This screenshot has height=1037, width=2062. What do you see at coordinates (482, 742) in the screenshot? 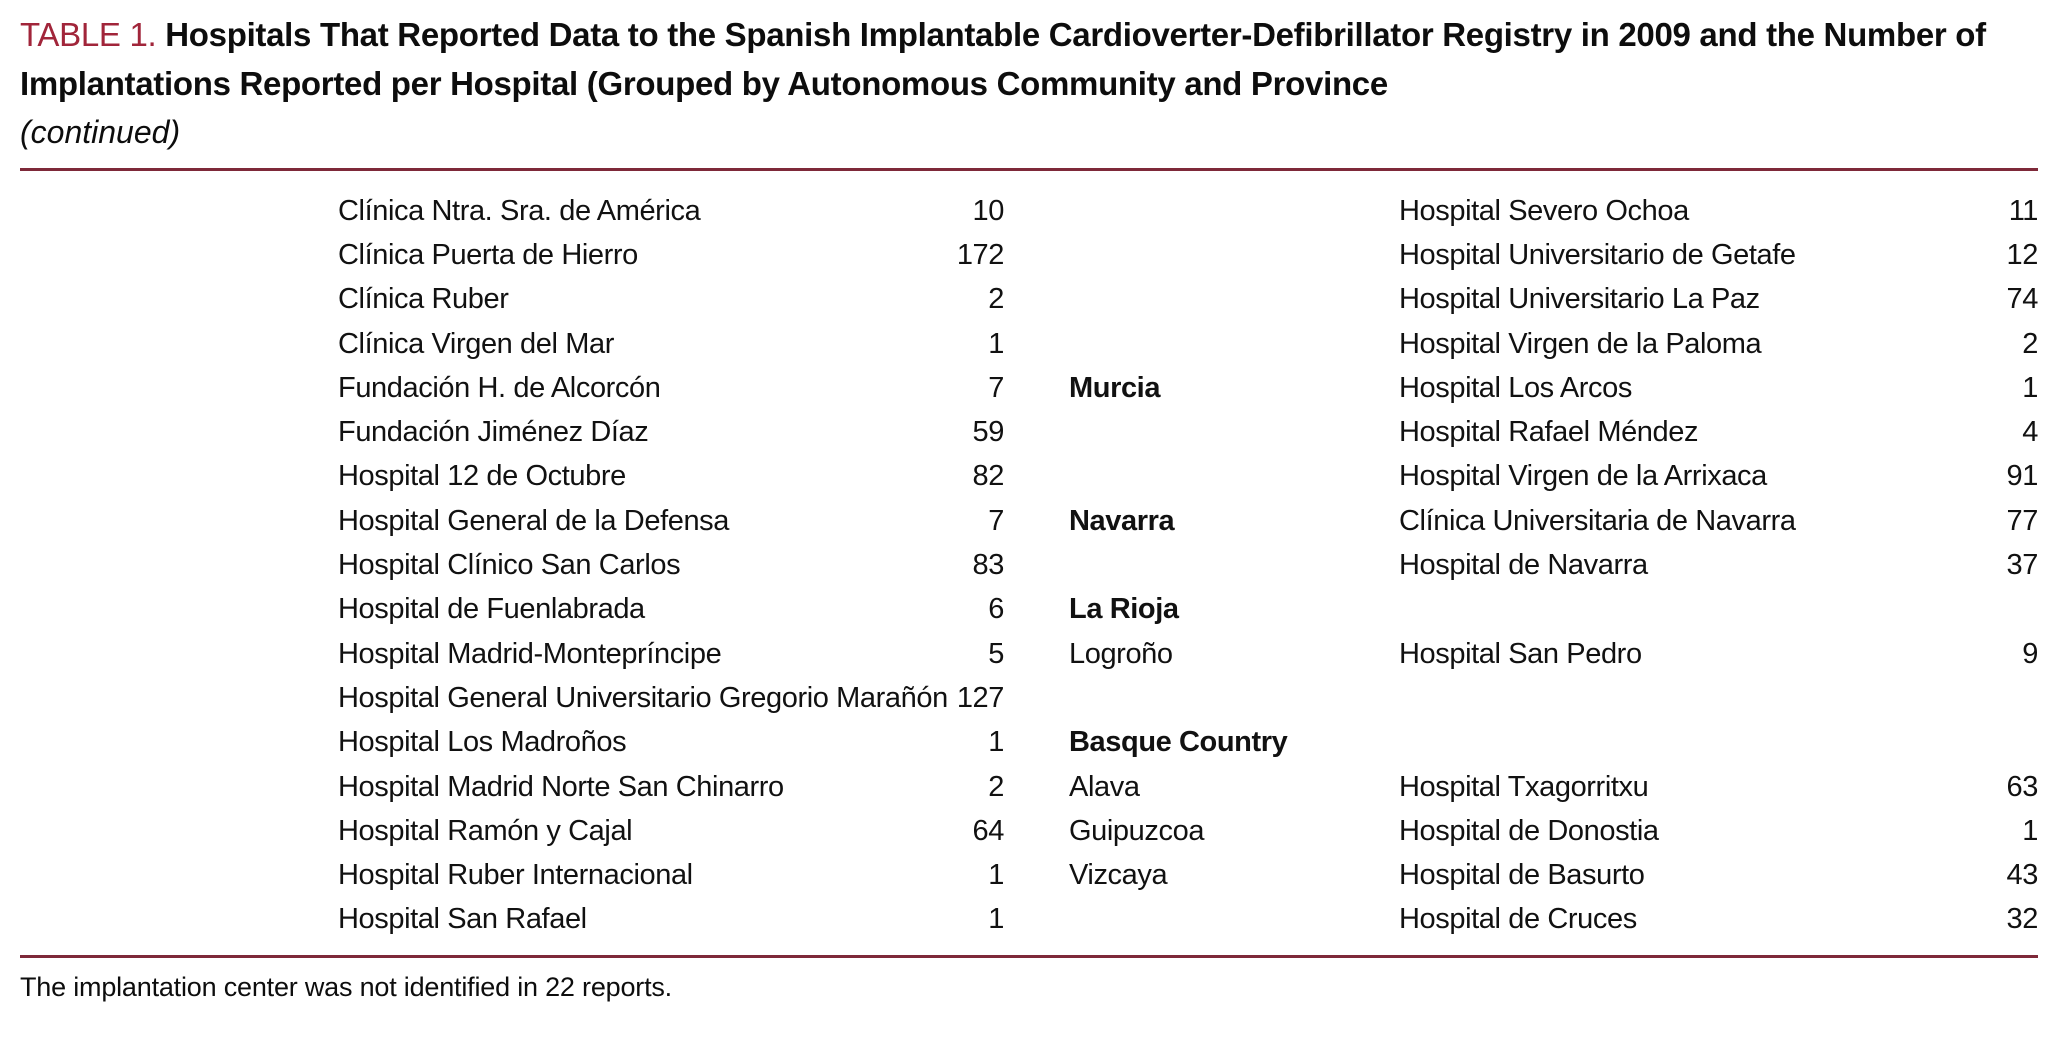
I see `hospital-name-left: Hospital Los Madroños` at bounding box center [482, 742].